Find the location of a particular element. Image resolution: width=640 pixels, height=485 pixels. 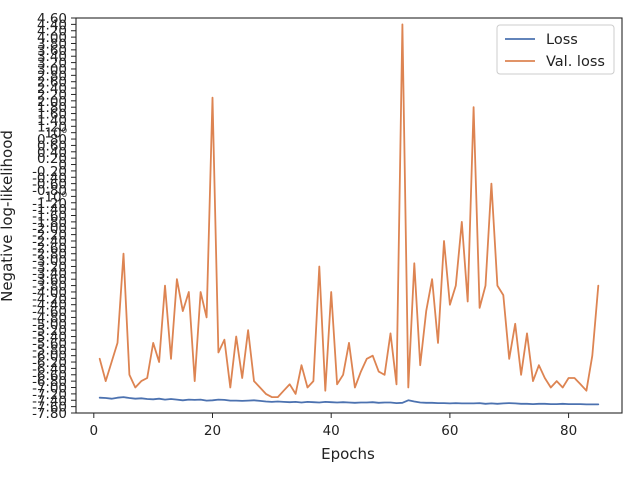

y-tick-label: -3.00 is located at coordinates (49, 261).